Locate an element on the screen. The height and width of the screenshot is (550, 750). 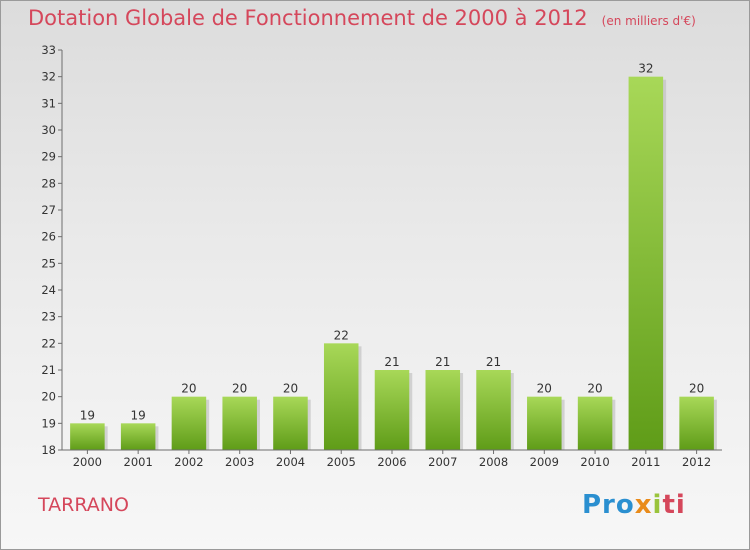
y-tick-label: 31 is located at coordinates (48, 103).